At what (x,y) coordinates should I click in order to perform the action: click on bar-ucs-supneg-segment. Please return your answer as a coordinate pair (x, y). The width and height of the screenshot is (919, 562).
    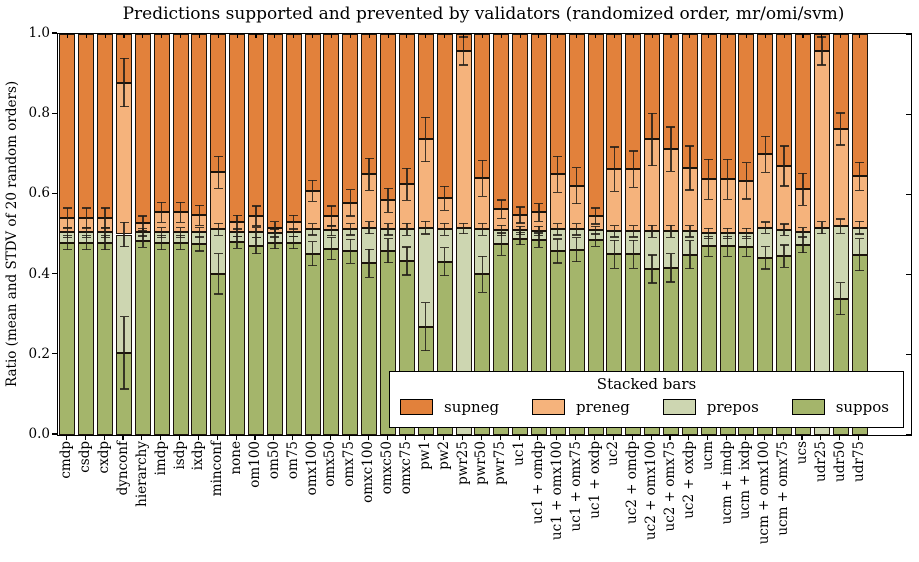
    Looking at the image, I should click on (802, 112).